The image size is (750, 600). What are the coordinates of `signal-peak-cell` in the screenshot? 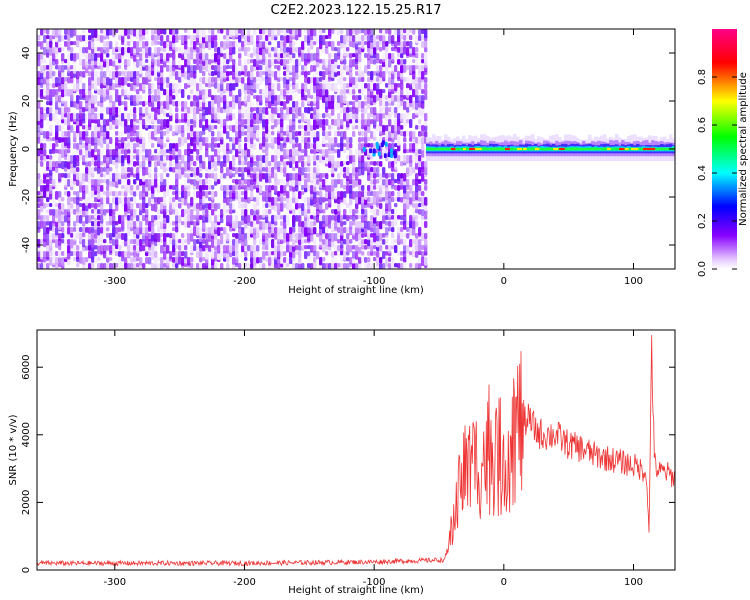 It's located at (609, 149).